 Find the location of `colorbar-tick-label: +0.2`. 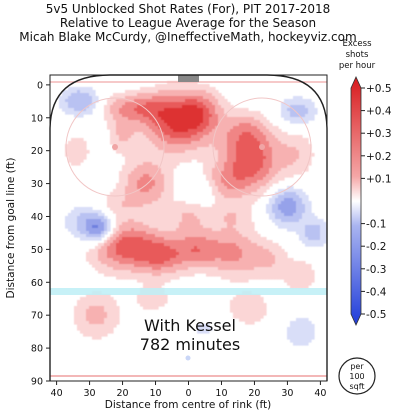

colorbar-tick-label: +0.2 is located at coordinates (379, 157).